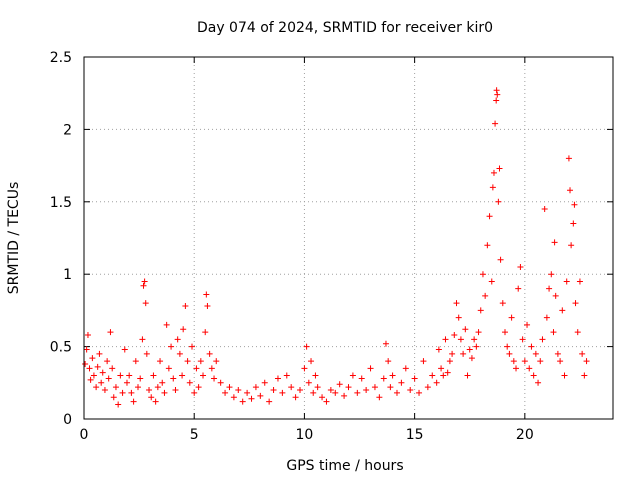  Describe the element at coordinates (194, 435) in the screenshot. I see `x-tick-label: 5` at that location.